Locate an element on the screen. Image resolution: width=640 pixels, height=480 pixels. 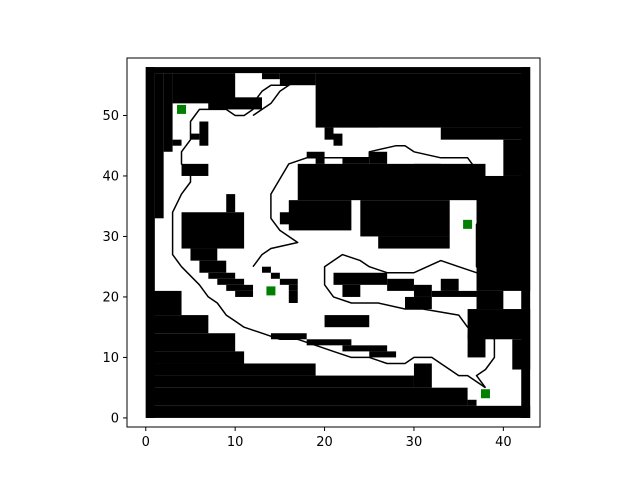
x-tick-label: 40 is located at coordinates (503, 442).